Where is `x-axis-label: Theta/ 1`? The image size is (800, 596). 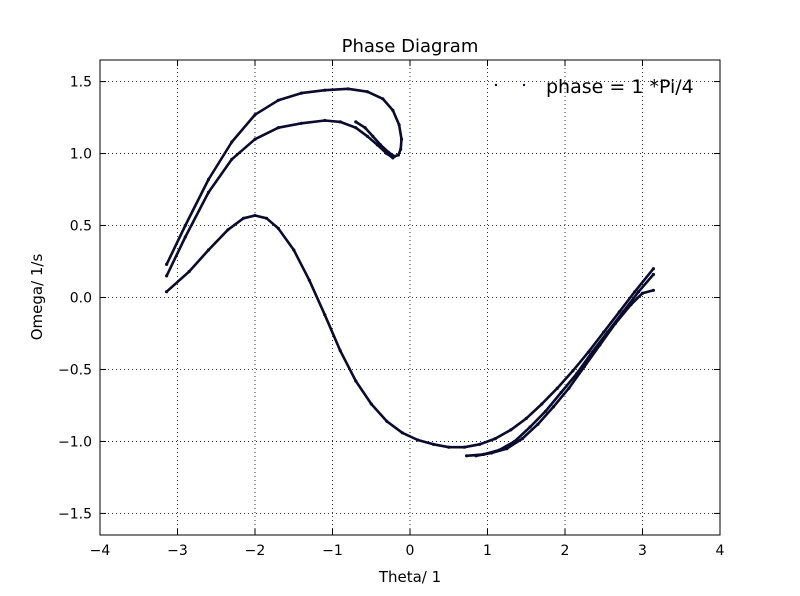 x-axis-label: Theta/ 1 is located at coordinates (409, 577).